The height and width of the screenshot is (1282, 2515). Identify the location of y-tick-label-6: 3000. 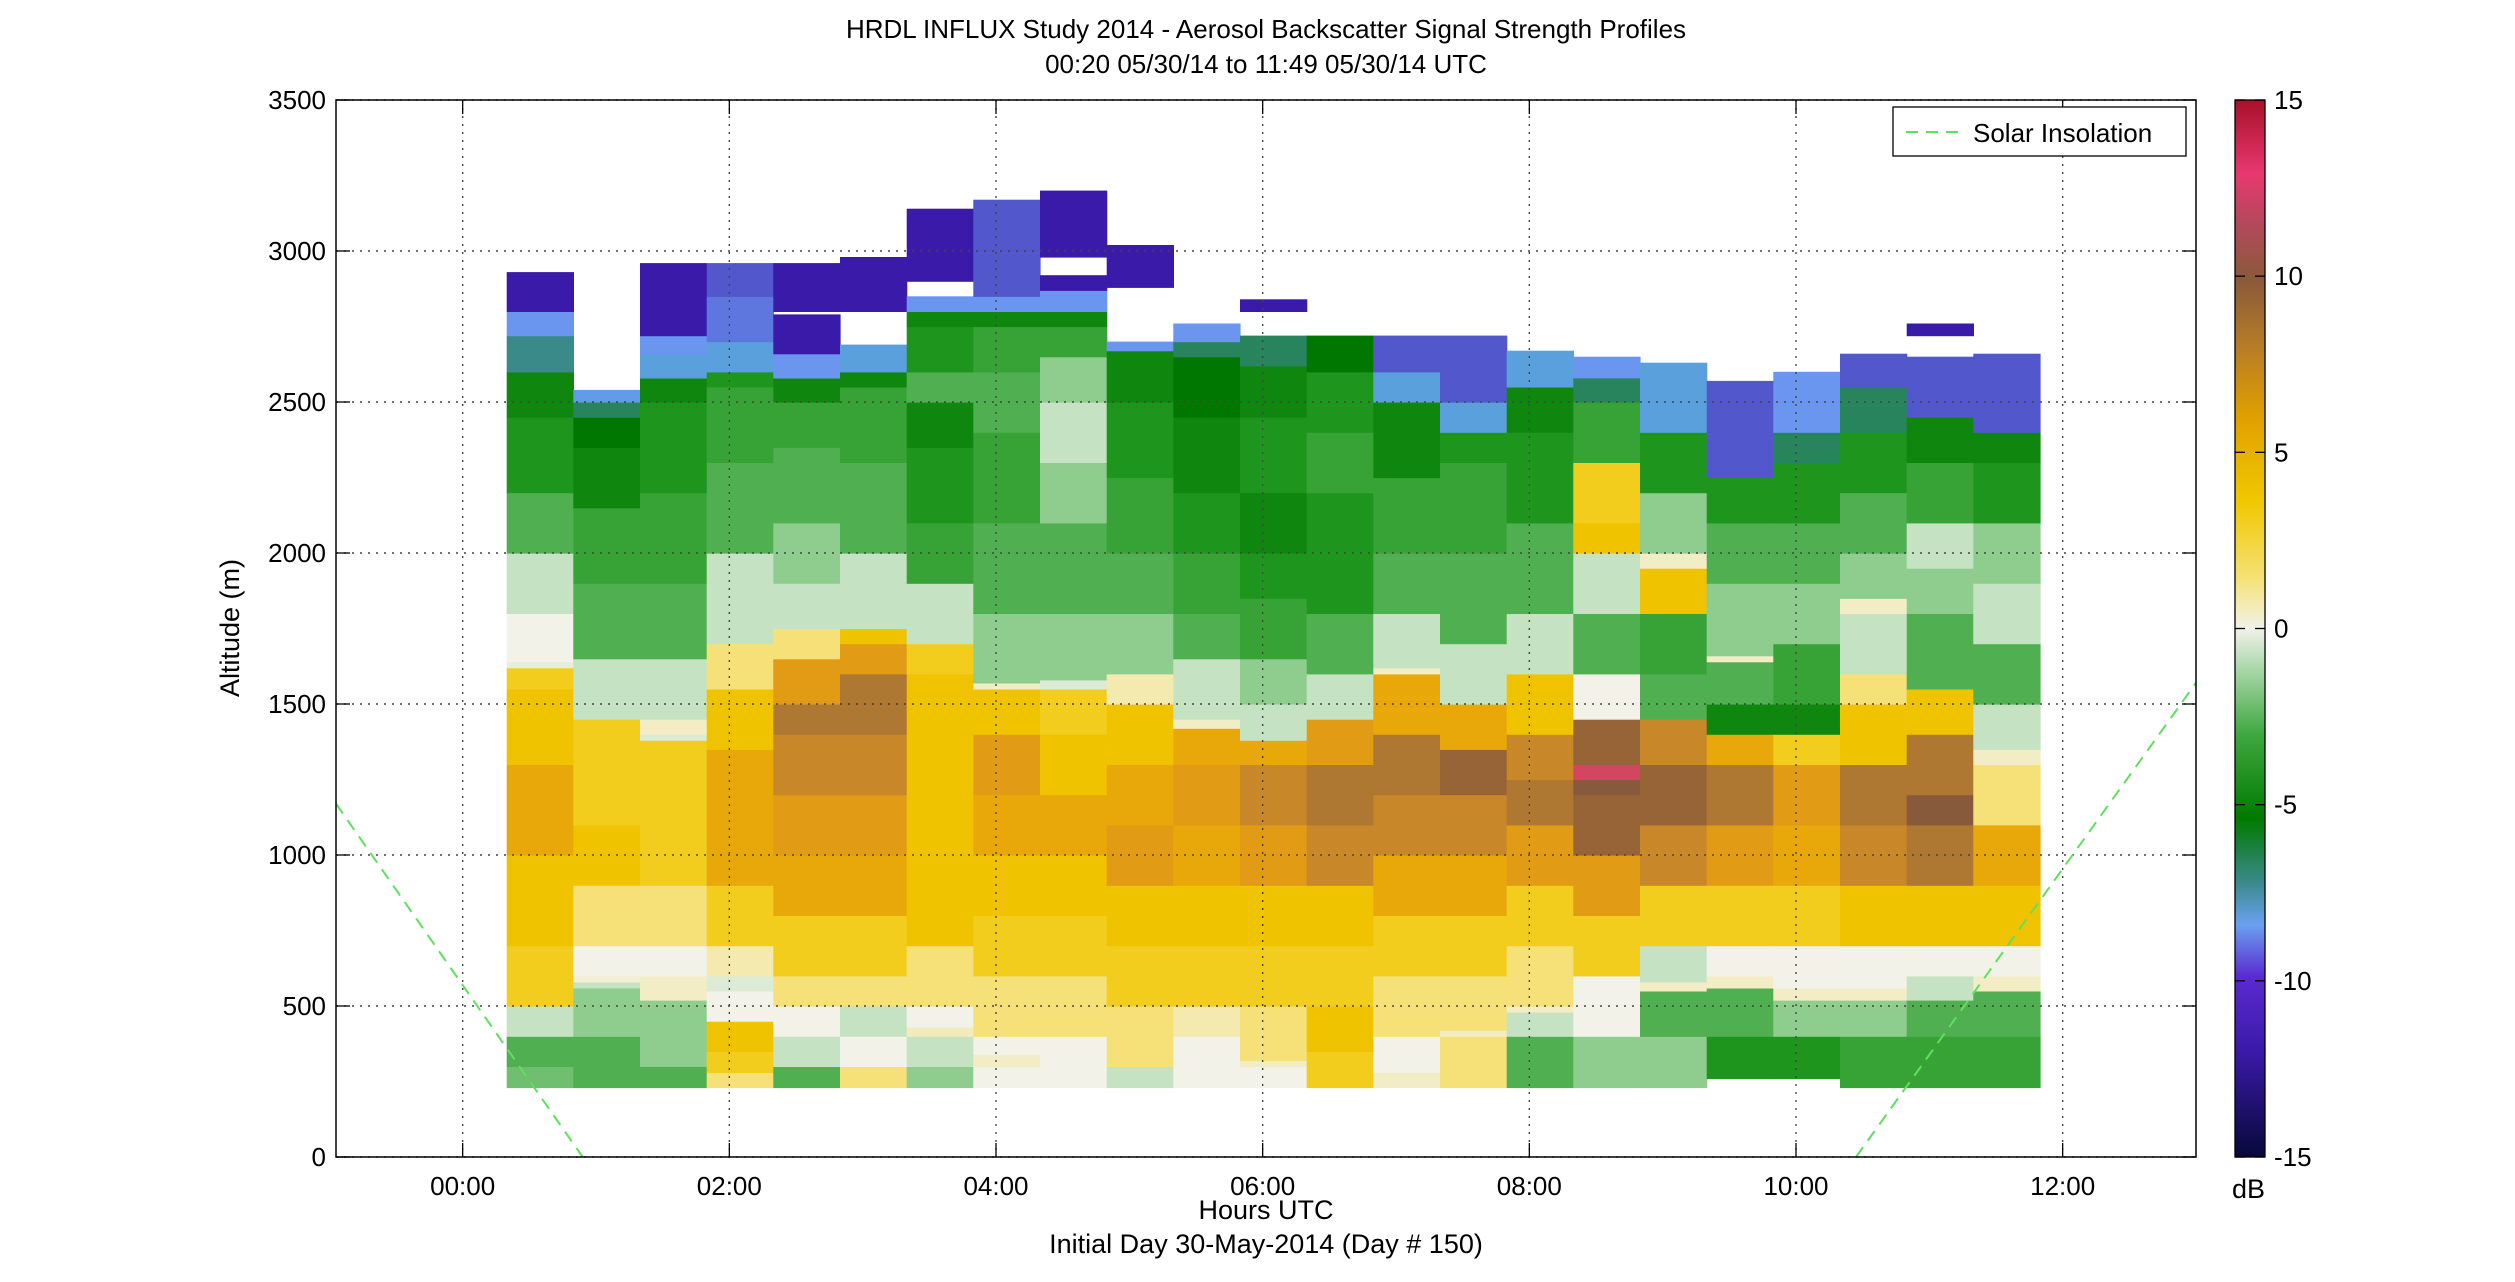
(297, 251).